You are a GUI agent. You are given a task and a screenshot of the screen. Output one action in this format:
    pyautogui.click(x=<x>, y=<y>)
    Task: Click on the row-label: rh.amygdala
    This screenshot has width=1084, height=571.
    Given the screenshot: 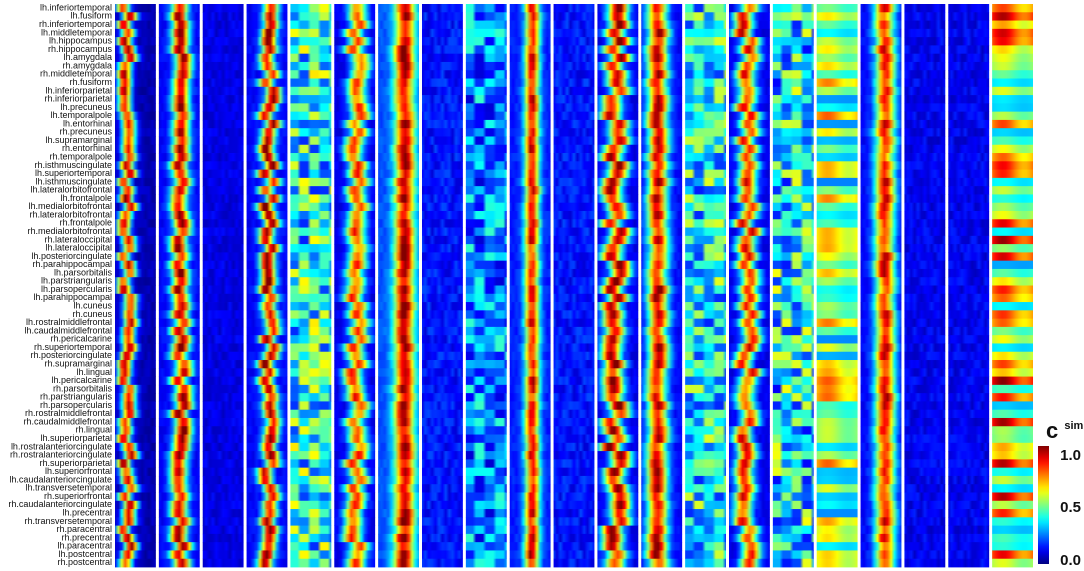 What is the action you would take?
    pyautogui.click(x=87, y=65)
    